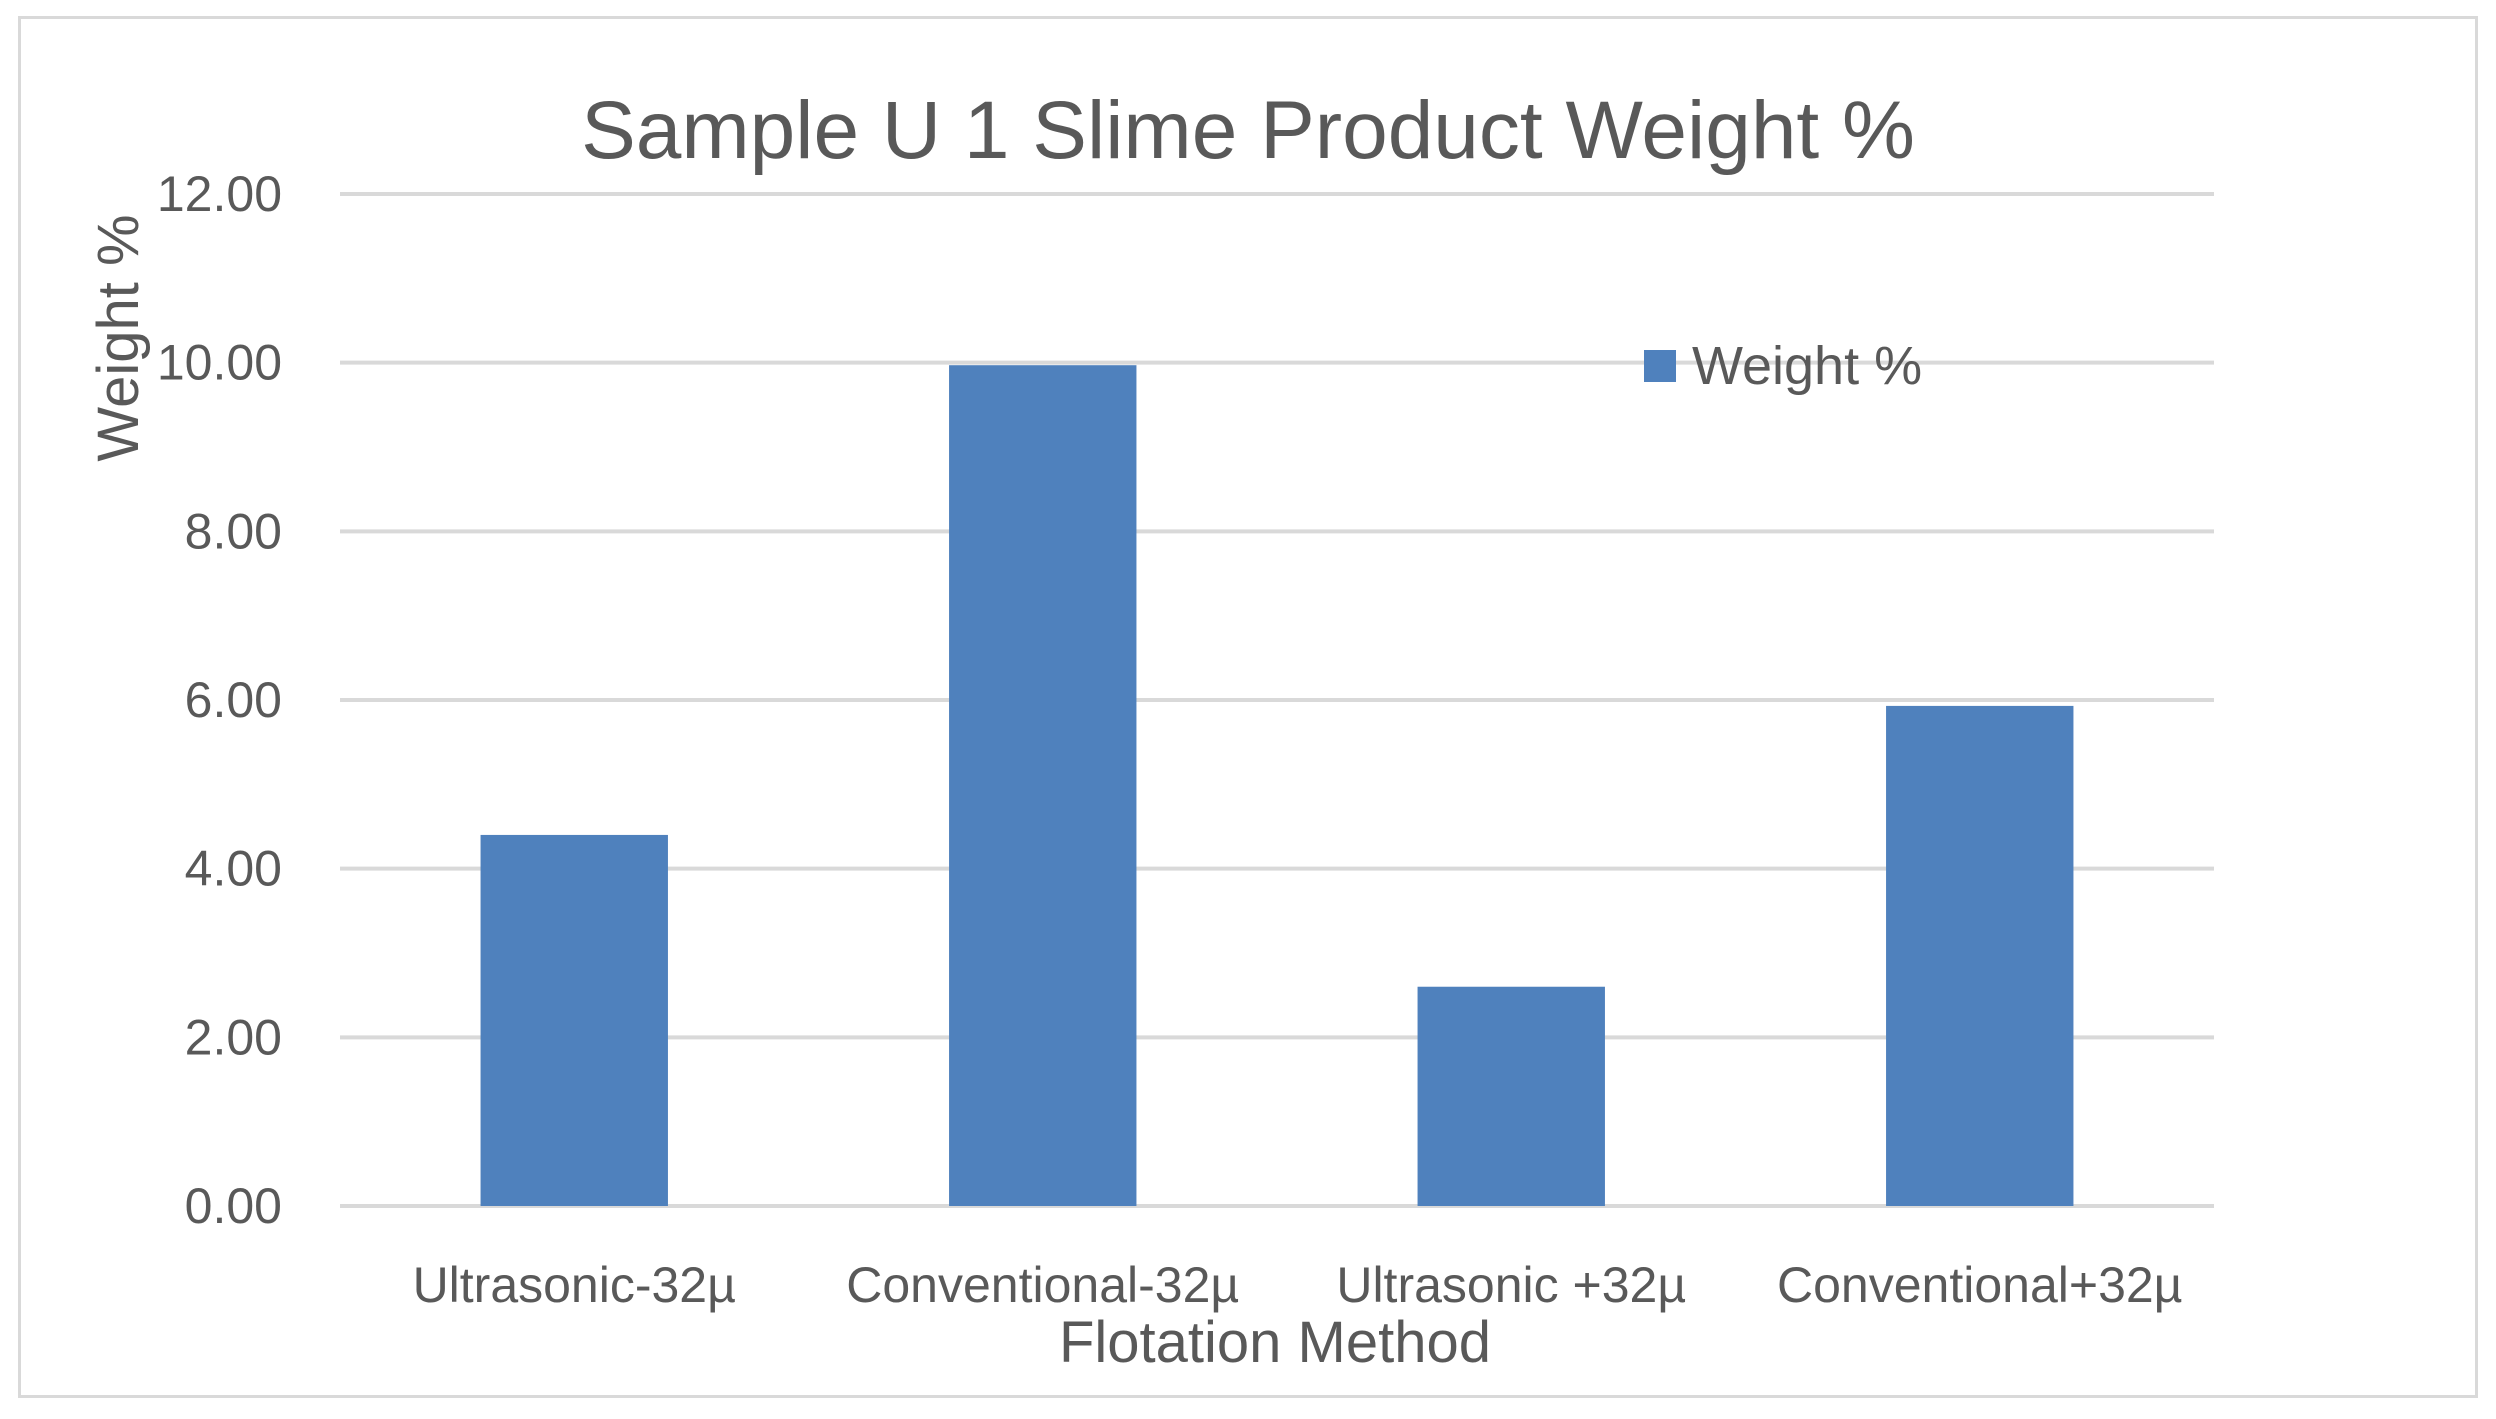 This screenshot has height=1419, width=2496. I want to click on y-tick-label: 4.00, so click(233, 869).